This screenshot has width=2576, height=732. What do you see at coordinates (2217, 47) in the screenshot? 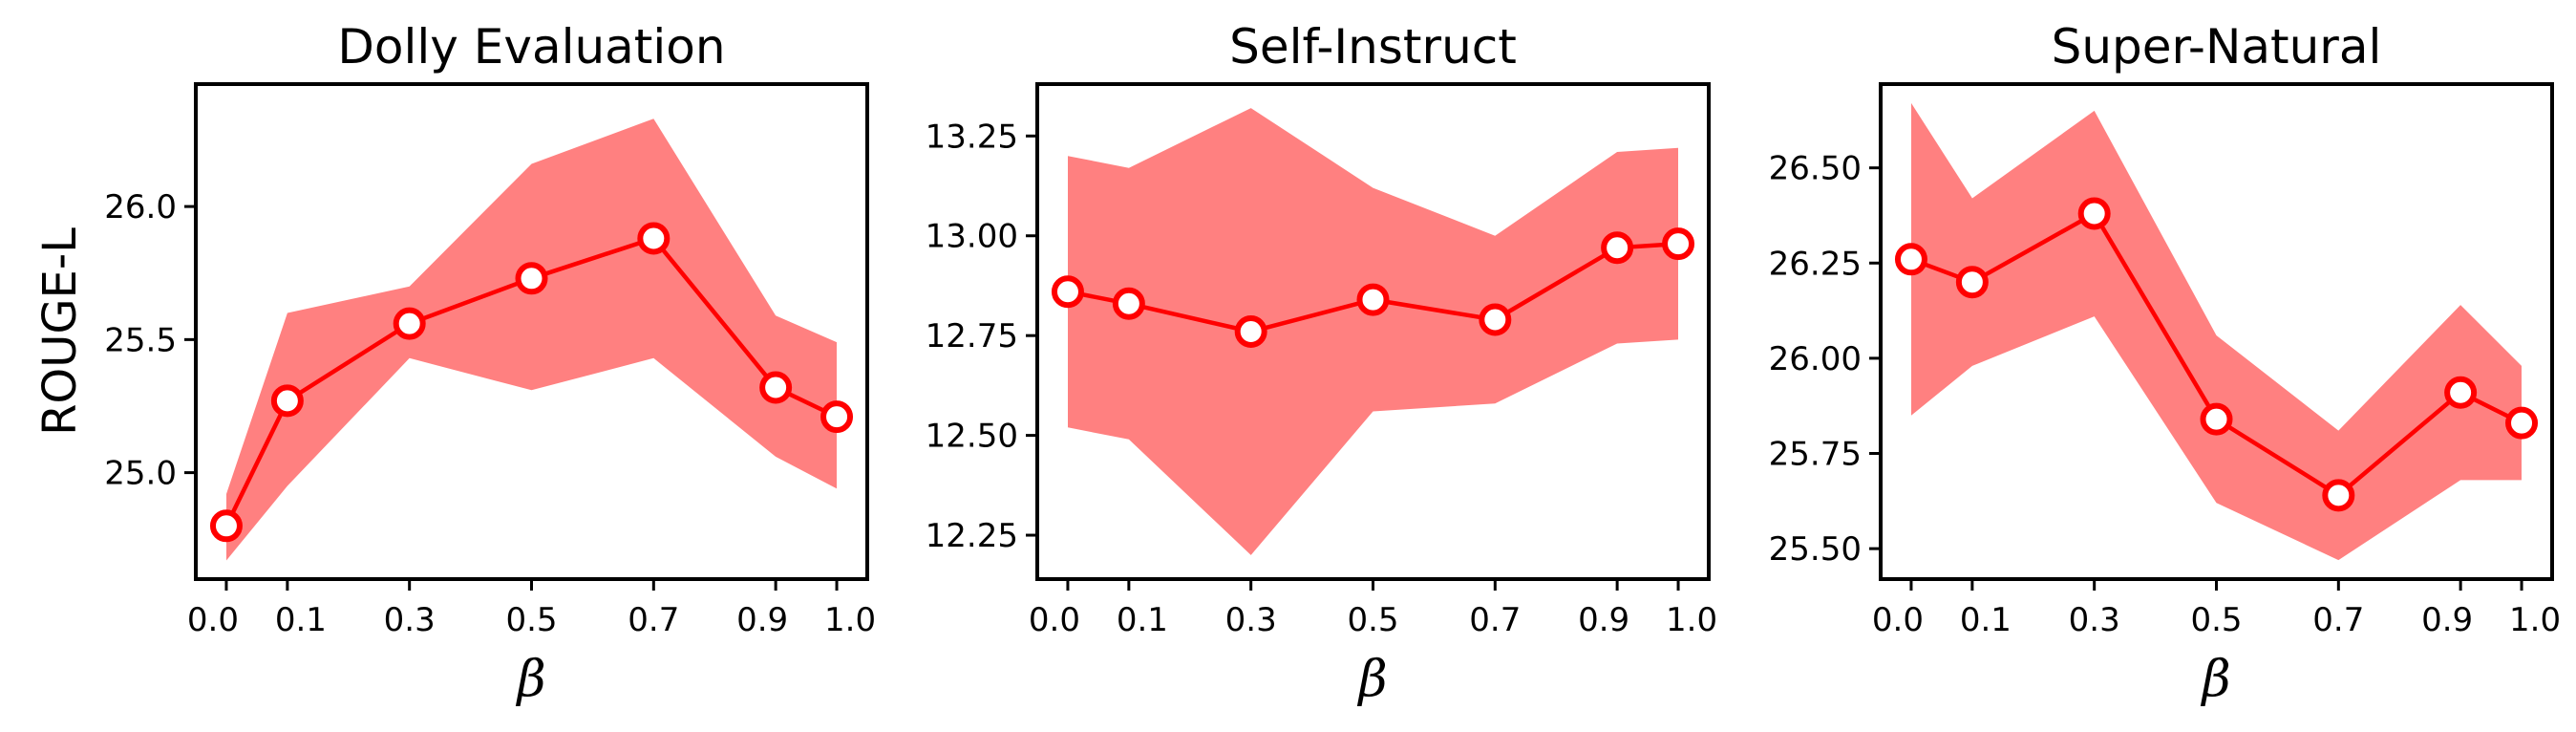
I see `chart-title: Super-Natural` at bounding box center [2217, 47].